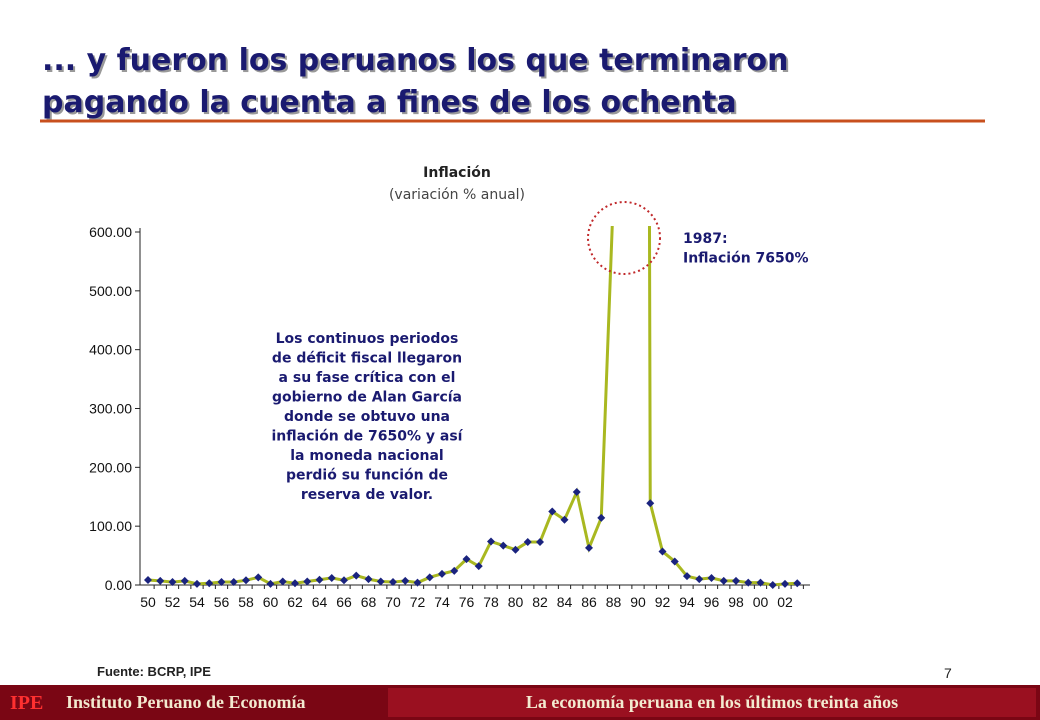 The width and height of the screenshot is (1040, 720). I want to click on x-tick-label: 82, so click(540, 602).